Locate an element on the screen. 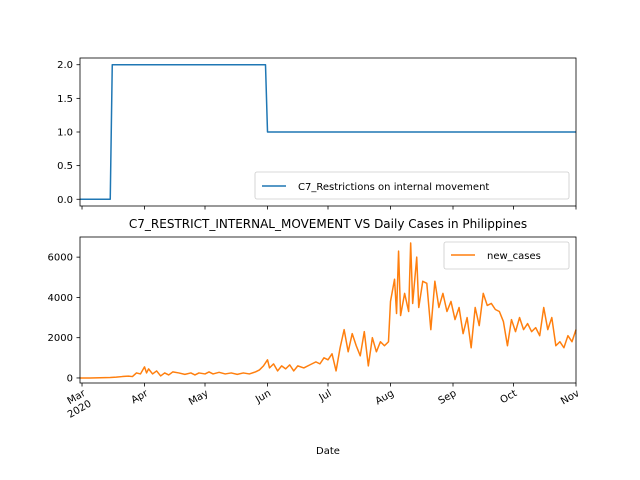 The width and height of the screenshot is (640, 480). top-x-axis-ticks is located at coordinates (329, 208).